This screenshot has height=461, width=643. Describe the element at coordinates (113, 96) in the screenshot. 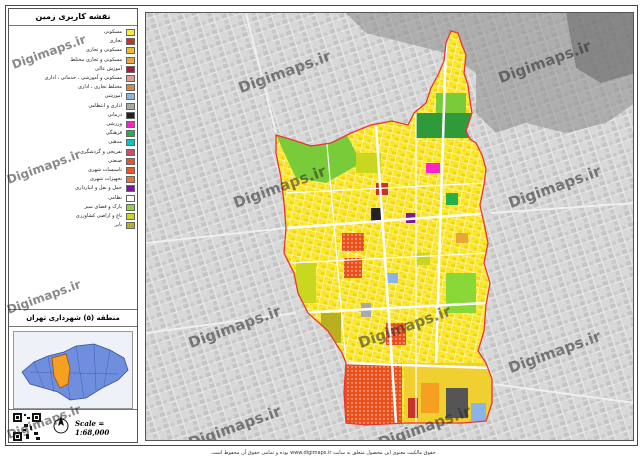

I see `legend-label: آموزشی` at that location.